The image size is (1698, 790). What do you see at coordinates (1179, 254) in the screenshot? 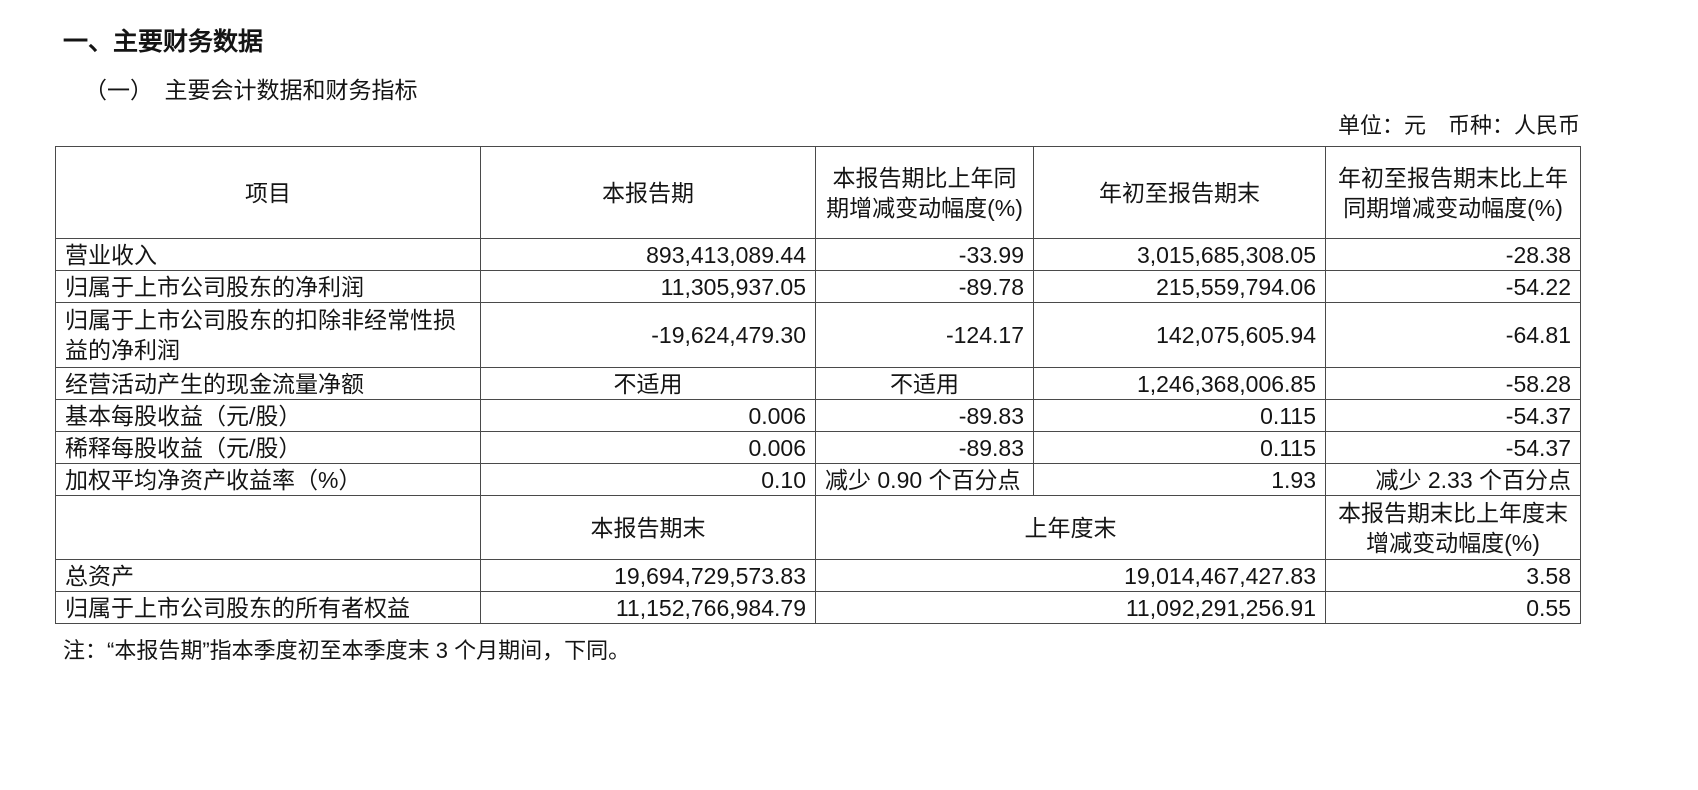
I see `cell-ytd: 3,015,685,308.05` at bounding box center [1179, 254].